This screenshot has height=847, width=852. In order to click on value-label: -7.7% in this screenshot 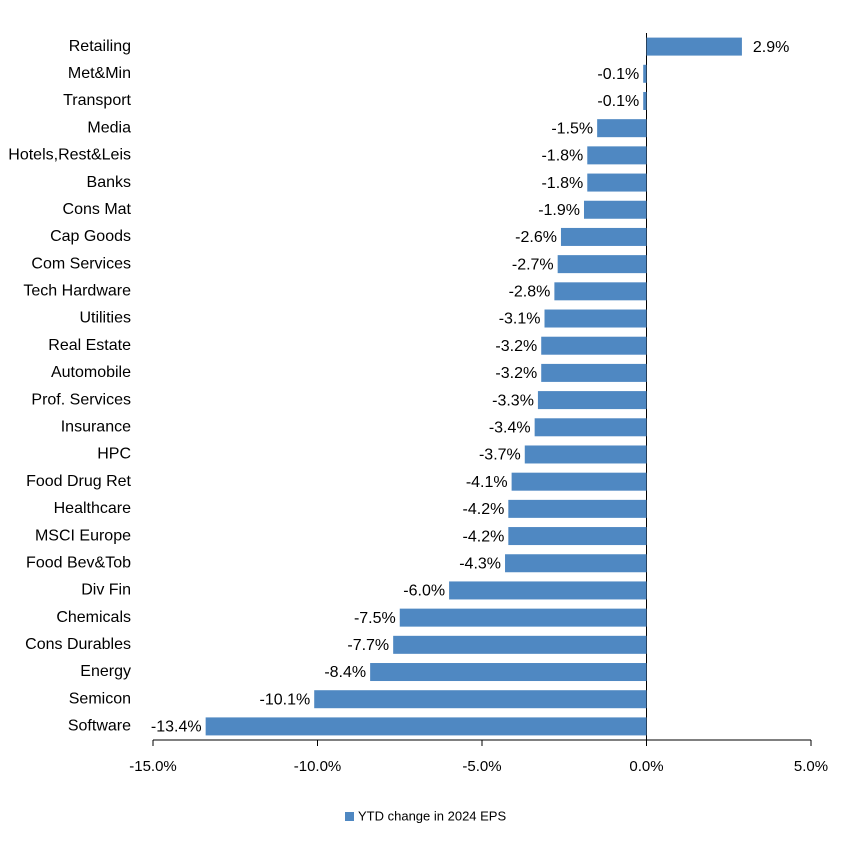, I will do `click(368, 645)`.